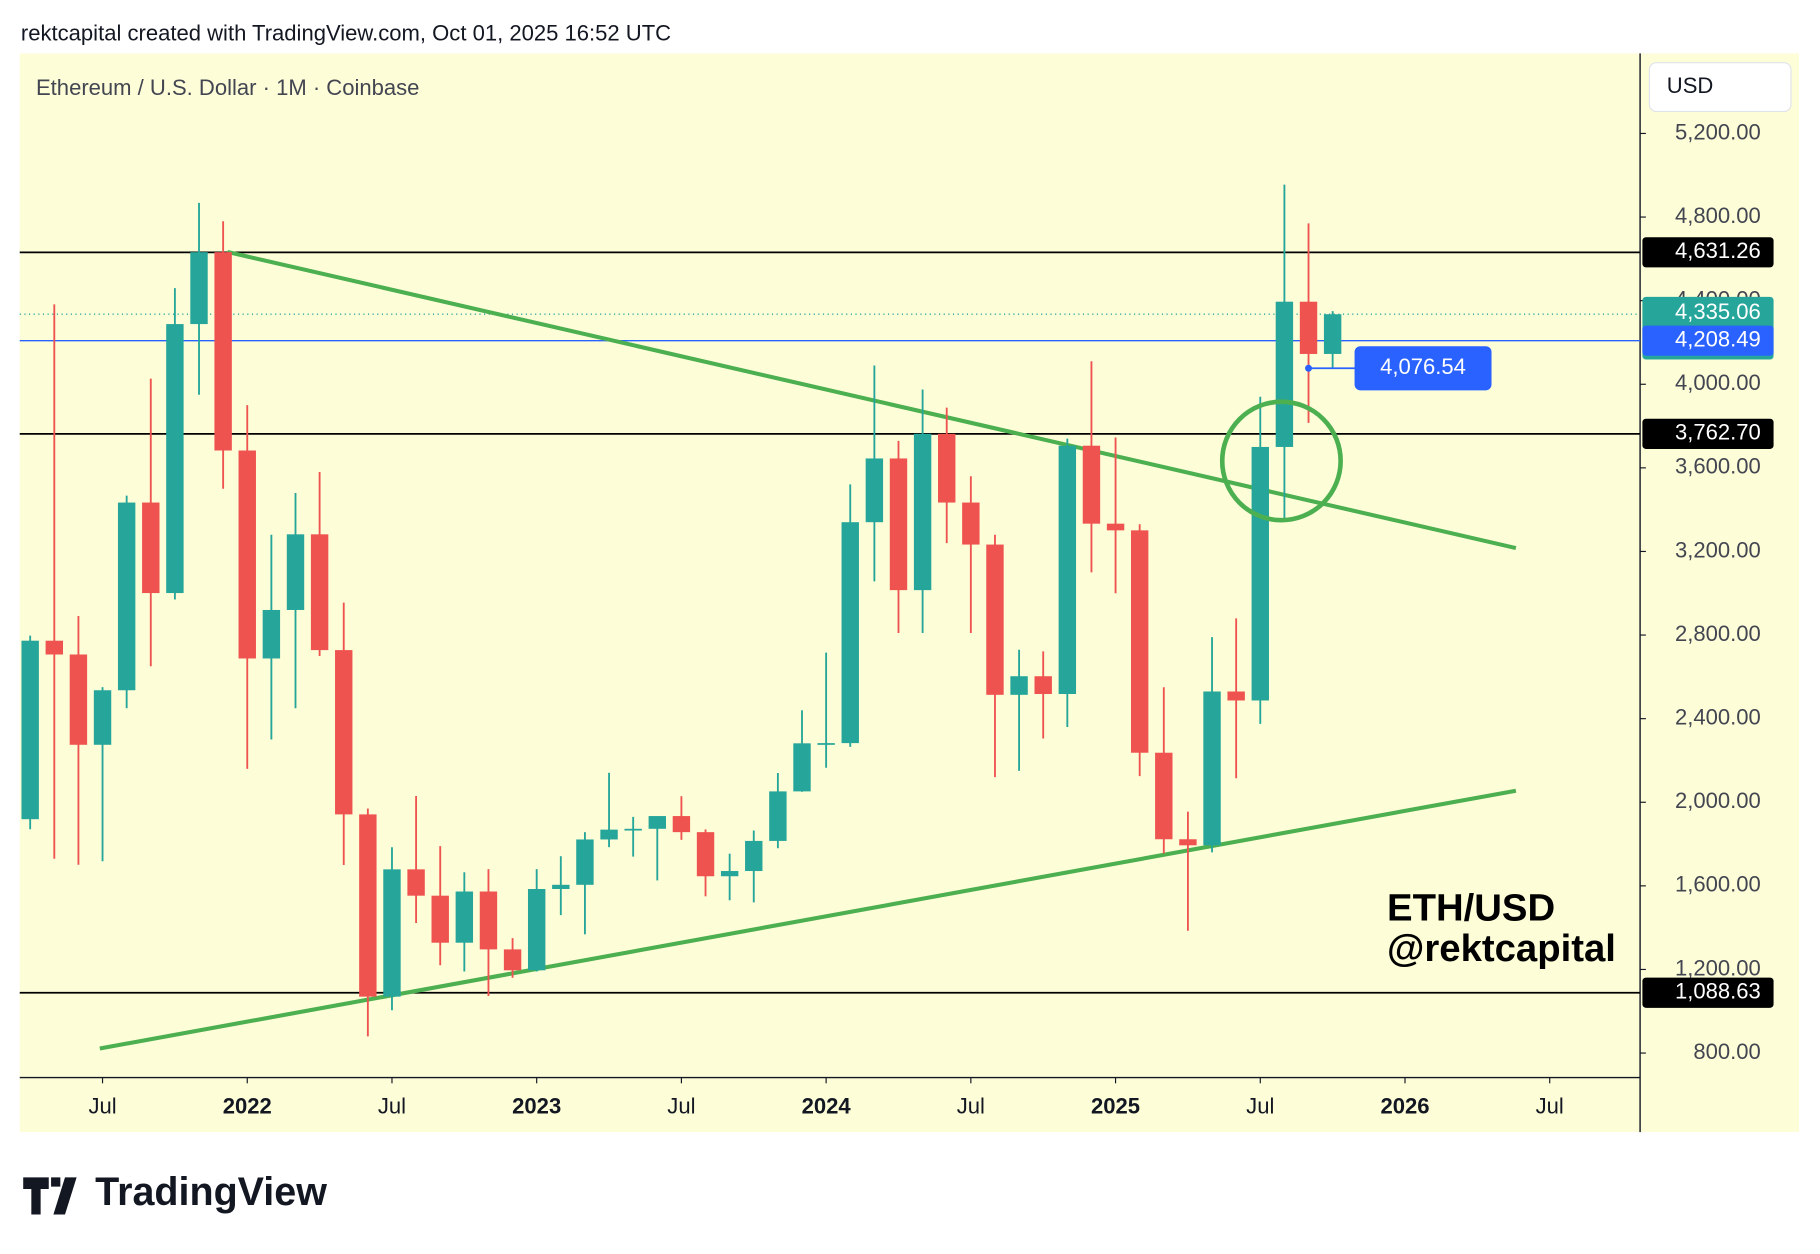  What do you see at coordinates (1115, 1106) in the screenshot?
I see `x-tick-label: 2025` at bounding box center [1115, 1106].